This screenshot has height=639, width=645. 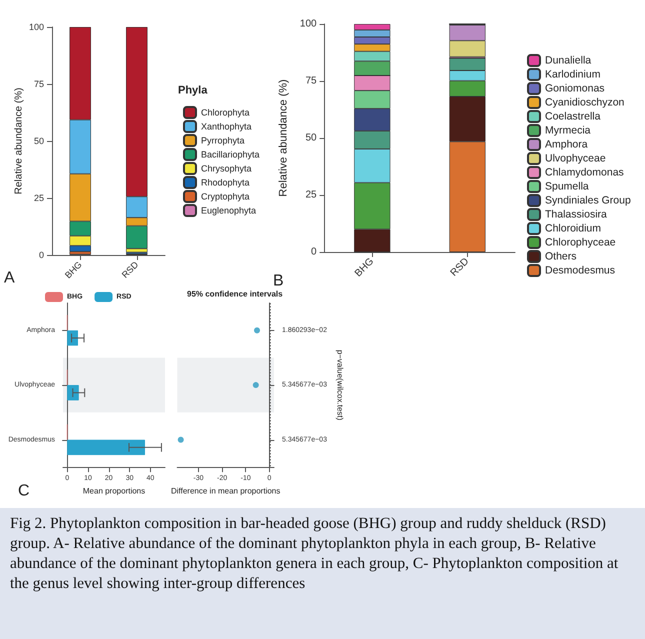 What do you see at coordinates (573, 74) in the screenshot?
I see `legend-label: Karlodinium` at bounding box center [573, 74].